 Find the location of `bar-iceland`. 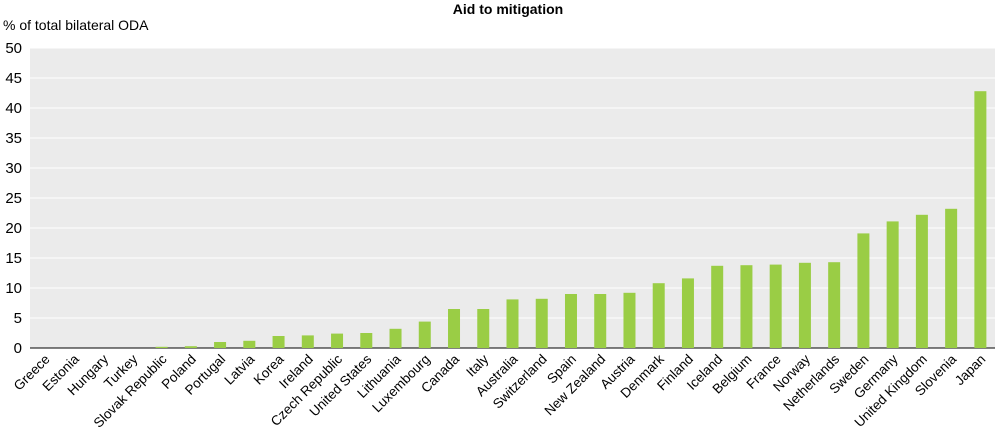

bar-iceland is located at coordinates (717, 306).